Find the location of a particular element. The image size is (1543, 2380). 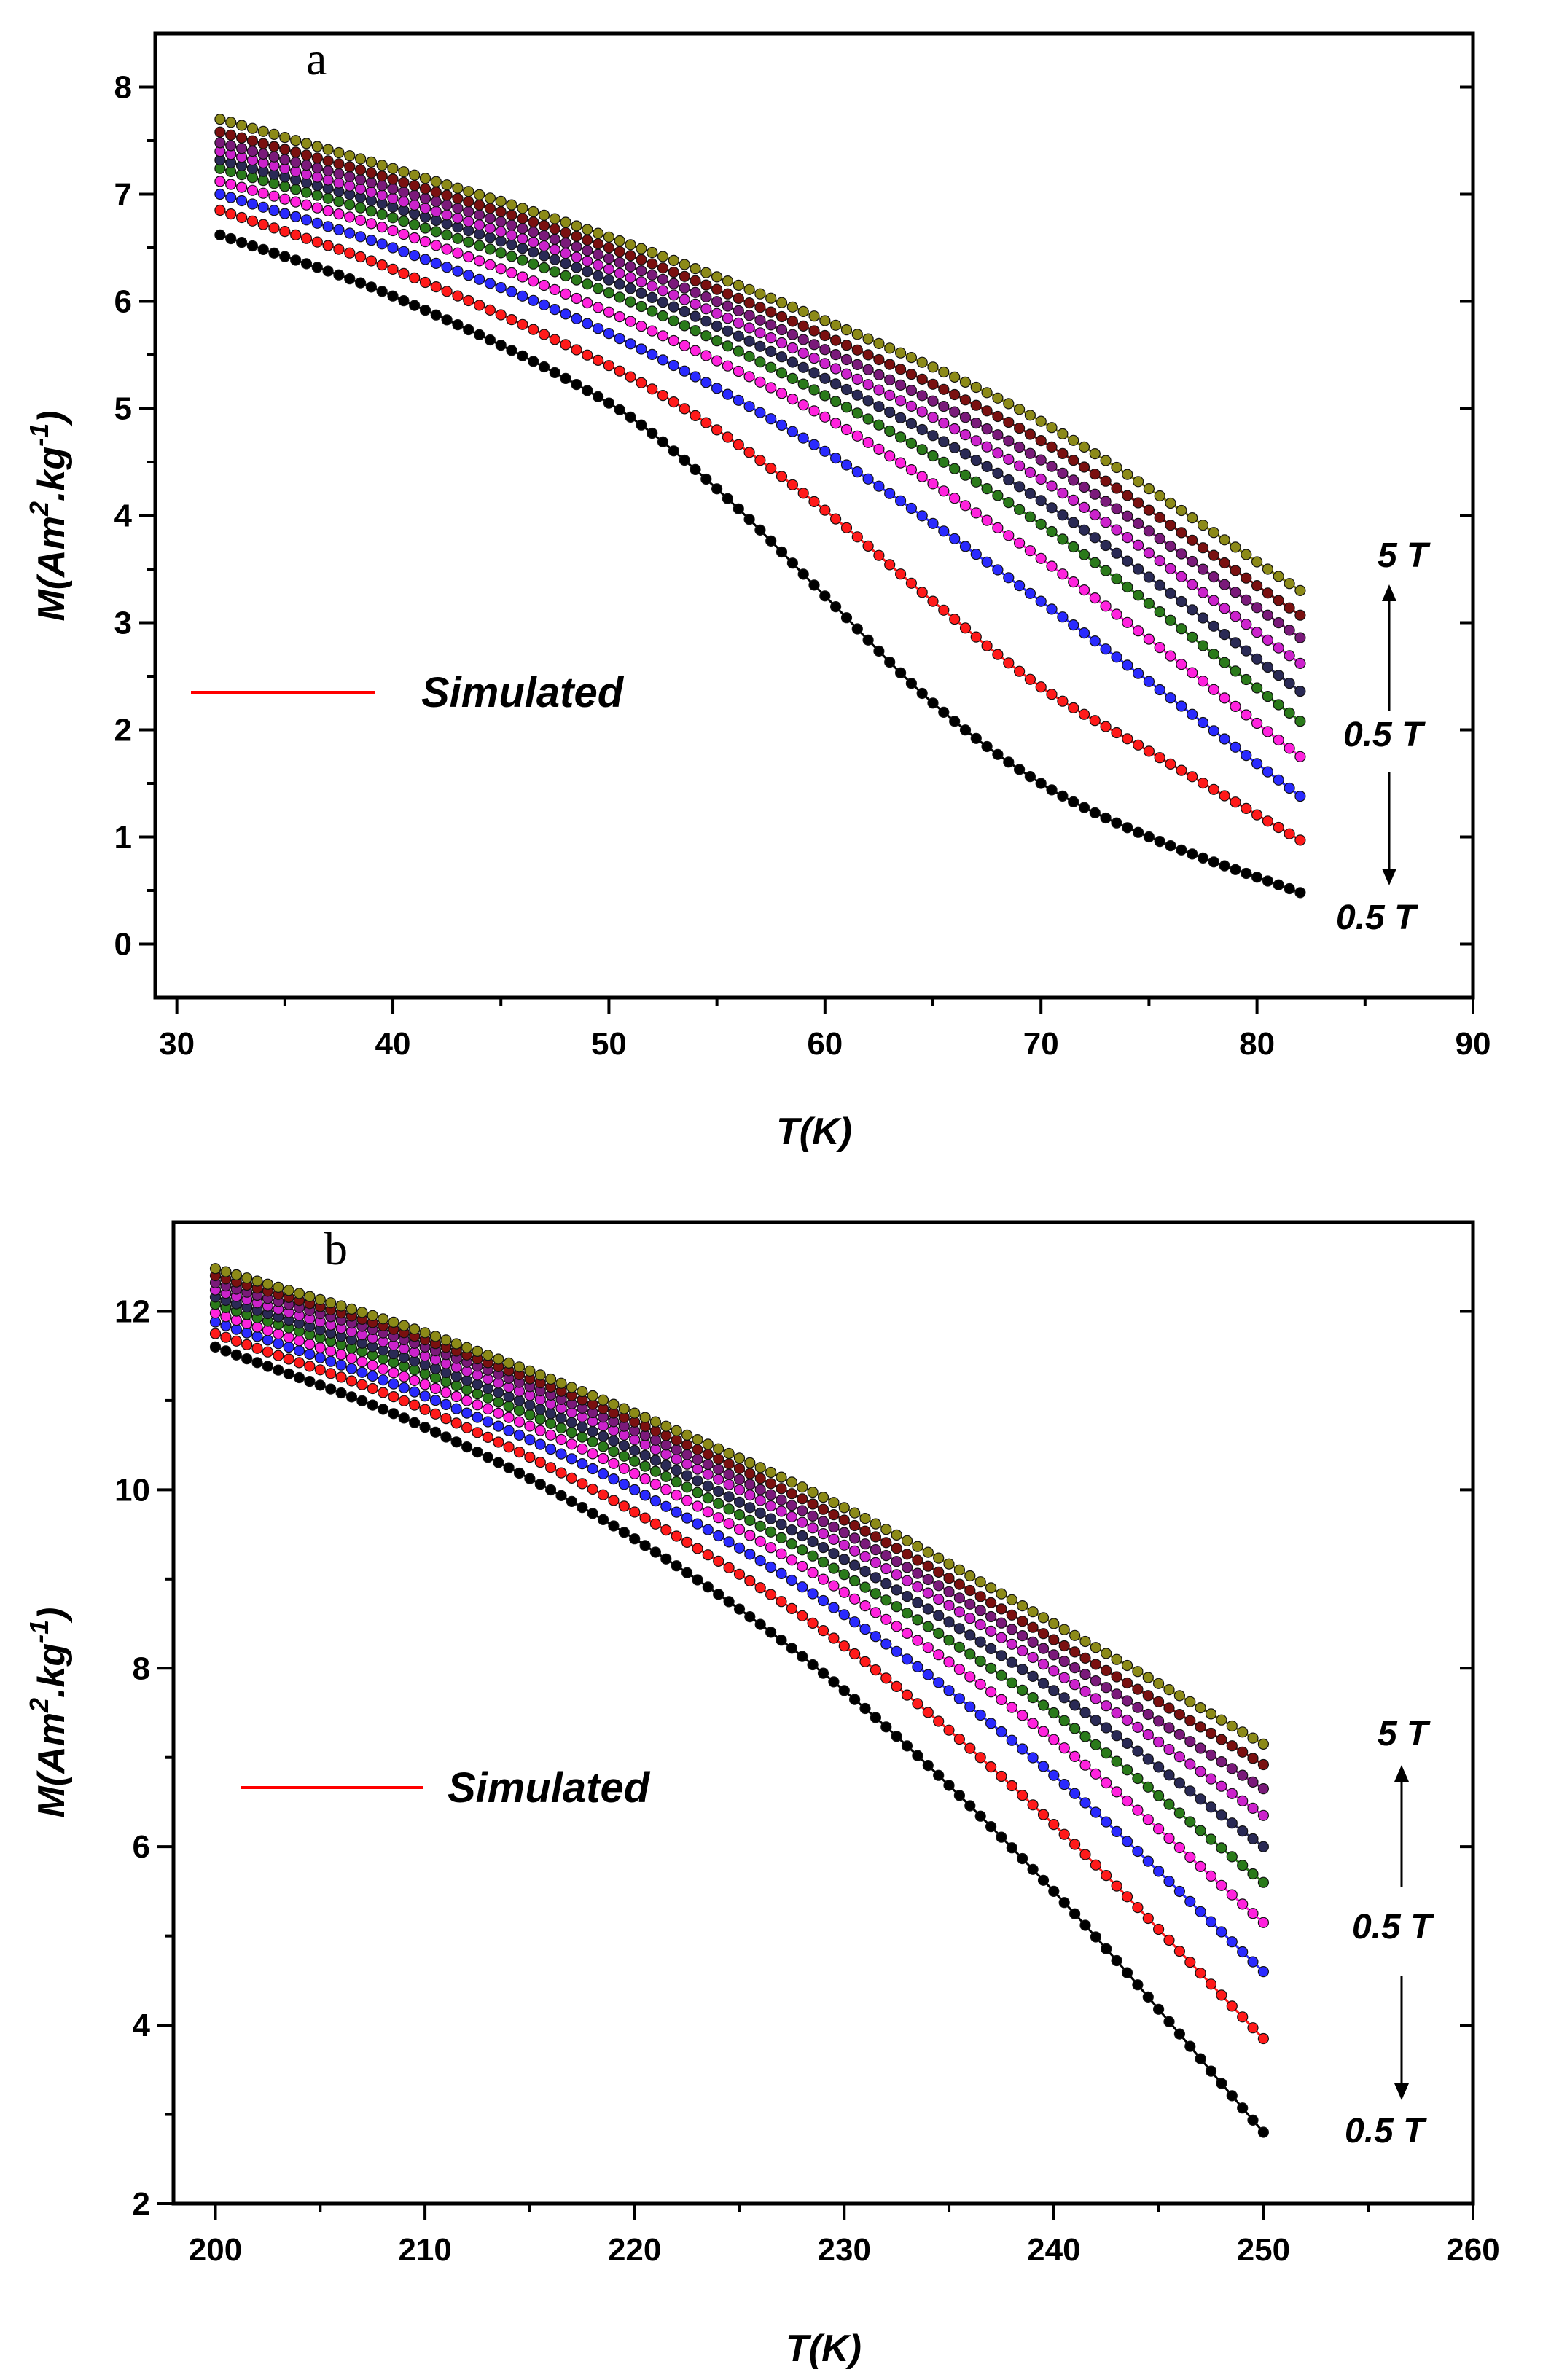

x-tick-label: 220 is located at coordinates (634, 2250).